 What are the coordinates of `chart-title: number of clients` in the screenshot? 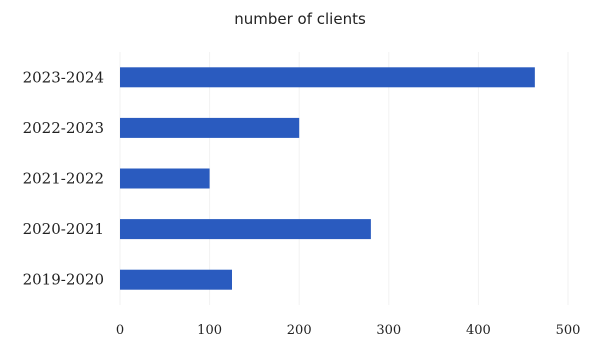 It's located at (300, 19).